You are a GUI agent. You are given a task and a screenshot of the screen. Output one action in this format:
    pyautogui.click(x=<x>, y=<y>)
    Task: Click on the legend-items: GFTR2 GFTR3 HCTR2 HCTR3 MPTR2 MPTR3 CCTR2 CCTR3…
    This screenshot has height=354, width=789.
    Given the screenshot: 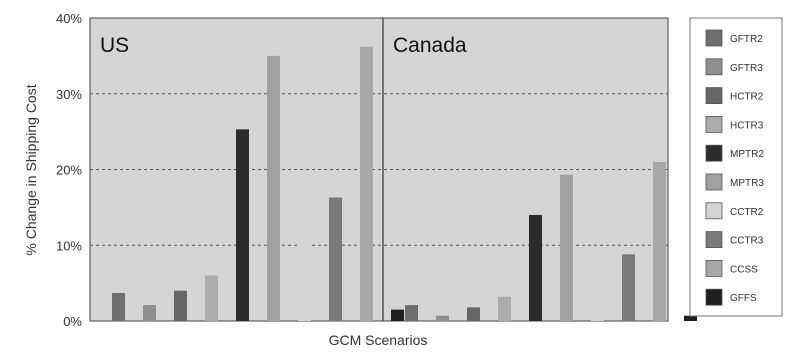 What is the action you would take?
    pyautogui.click(x=734, y=167)
    